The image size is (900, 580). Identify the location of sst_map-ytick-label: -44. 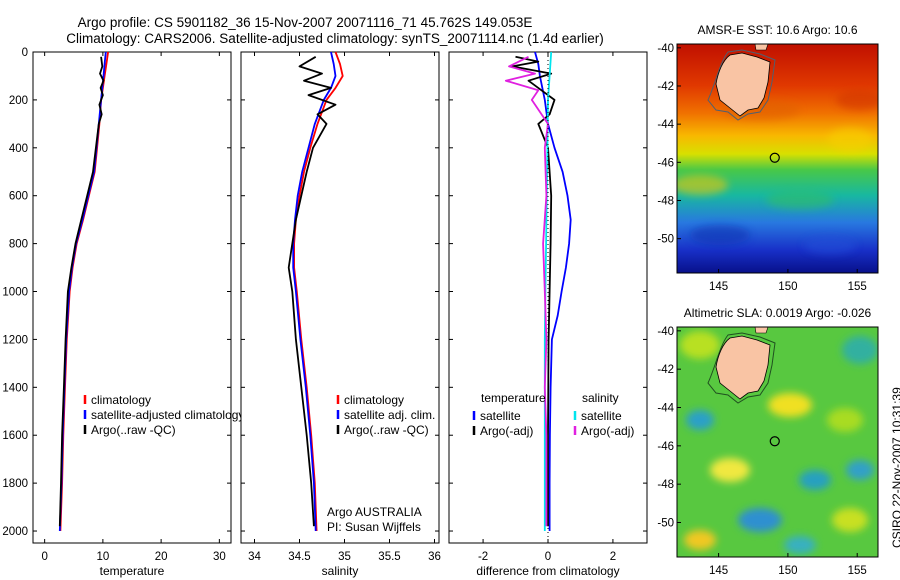
(665, 125).